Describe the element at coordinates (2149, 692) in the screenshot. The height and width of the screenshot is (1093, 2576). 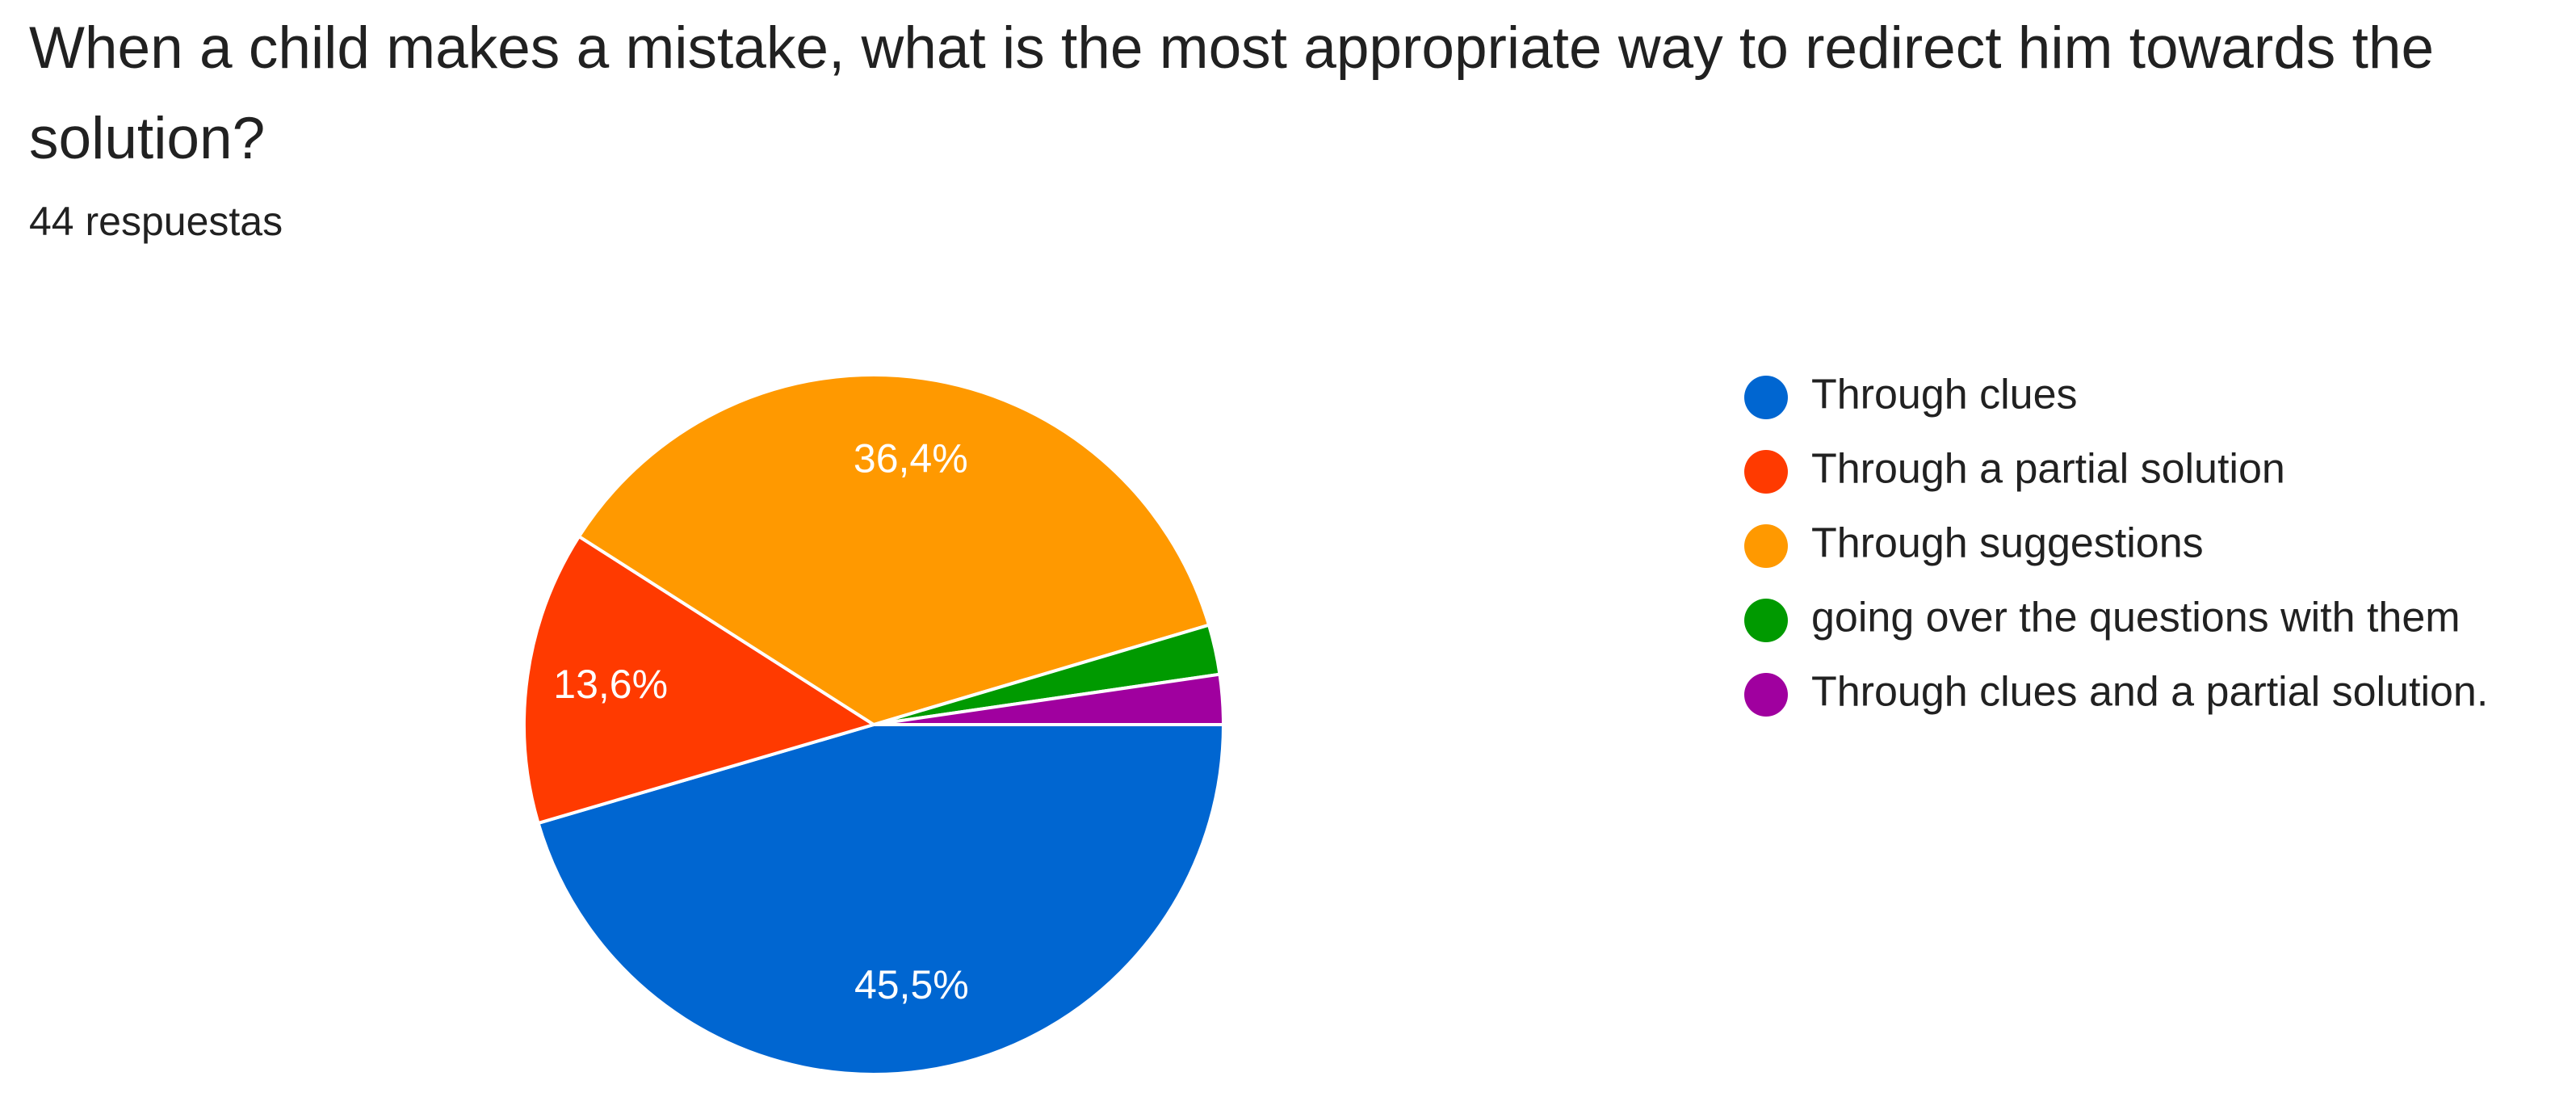
I see `legend-label: Through clues and a partial solution.` at that location.